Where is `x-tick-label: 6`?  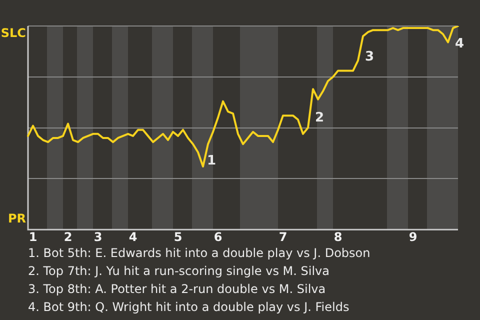
x-tick-label: 6 is located at coordinates (218, 237).